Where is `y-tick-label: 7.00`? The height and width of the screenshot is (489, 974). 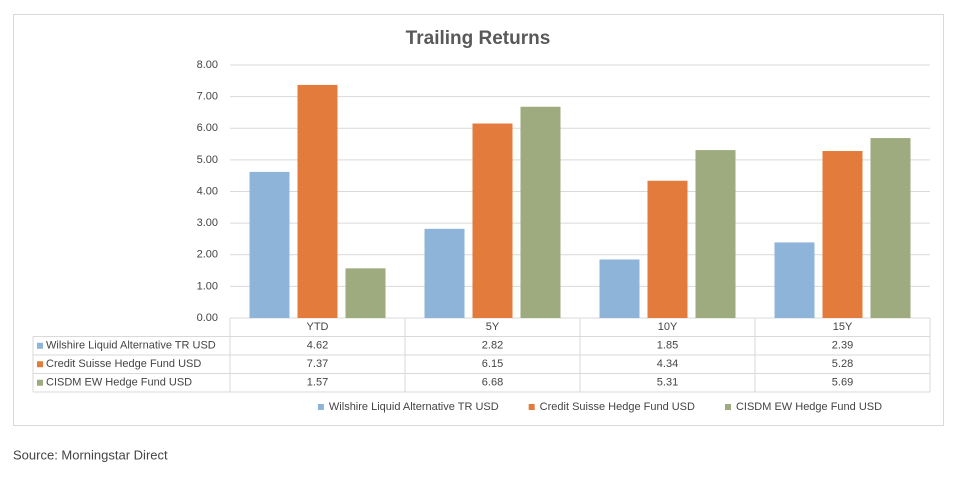 y-tick-label: 7.00 is located at coordinates (207, 97).